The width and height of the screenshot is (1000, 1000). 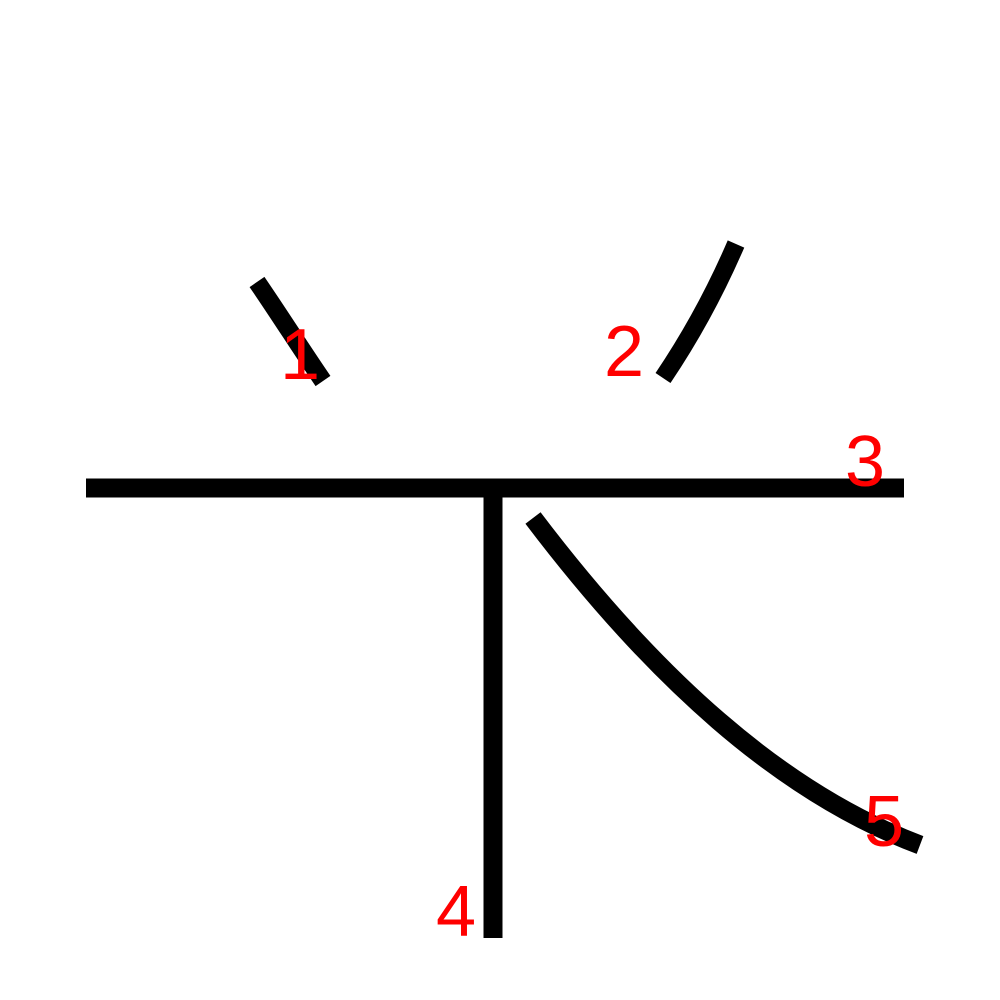 What do you see at coordinates (884, 822) in the screenshot?
I see `stroke-number-5: 5` at bounding box center [884, 822].